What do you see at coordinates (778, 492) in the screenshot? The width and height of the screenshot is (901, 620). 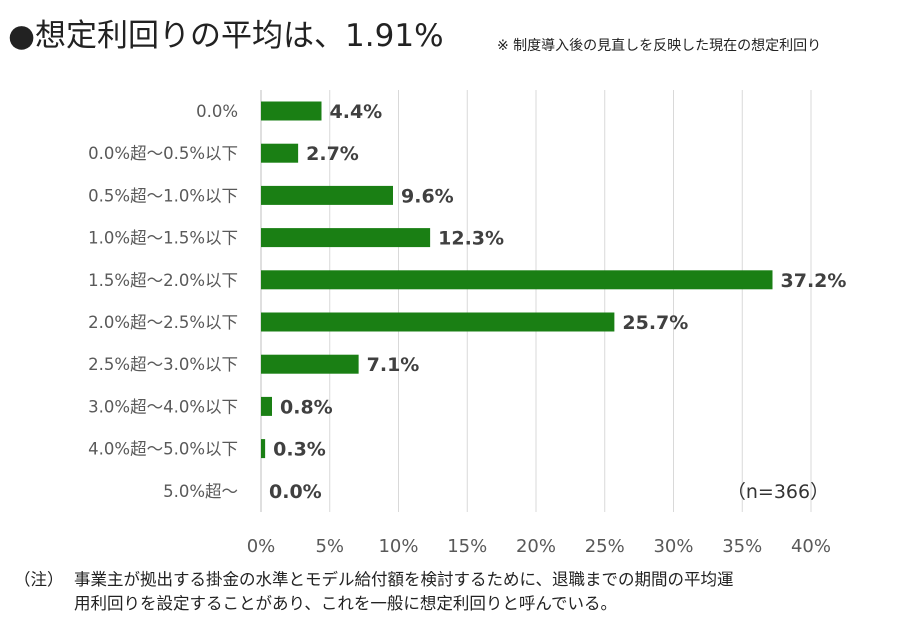 I see `sample-size-label: （n=366）` at bounding box center [778, 492].